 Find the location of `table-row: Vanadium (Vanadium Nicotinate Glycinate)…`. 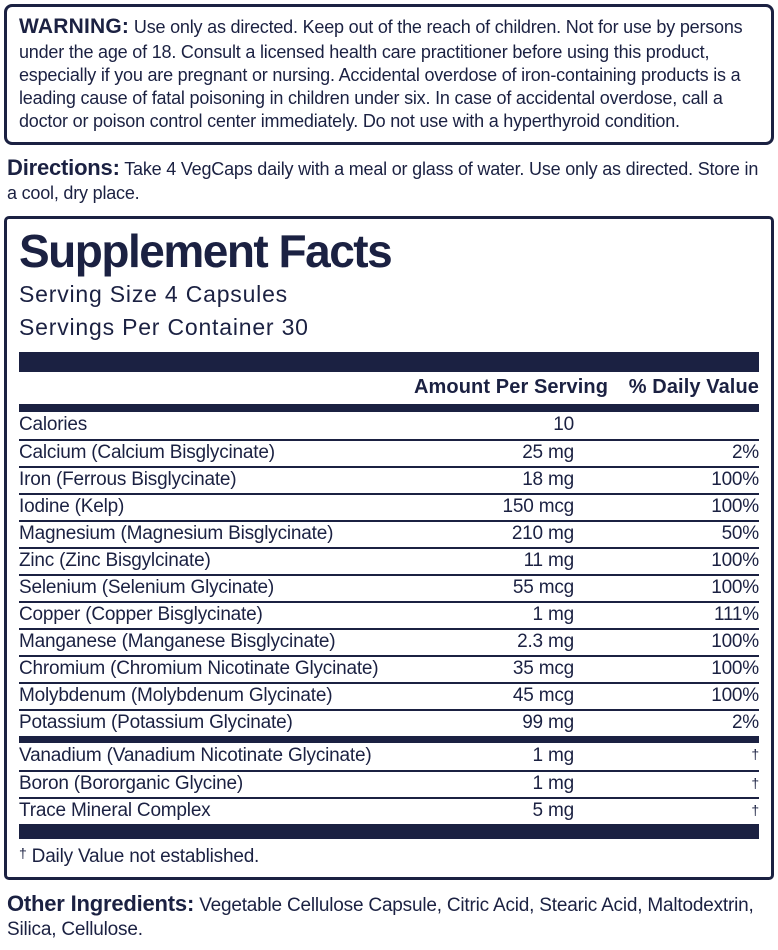

table-row: Vanadium (Vanadium Nicotinate Glycinate)… is located at coordinates (389, 756).